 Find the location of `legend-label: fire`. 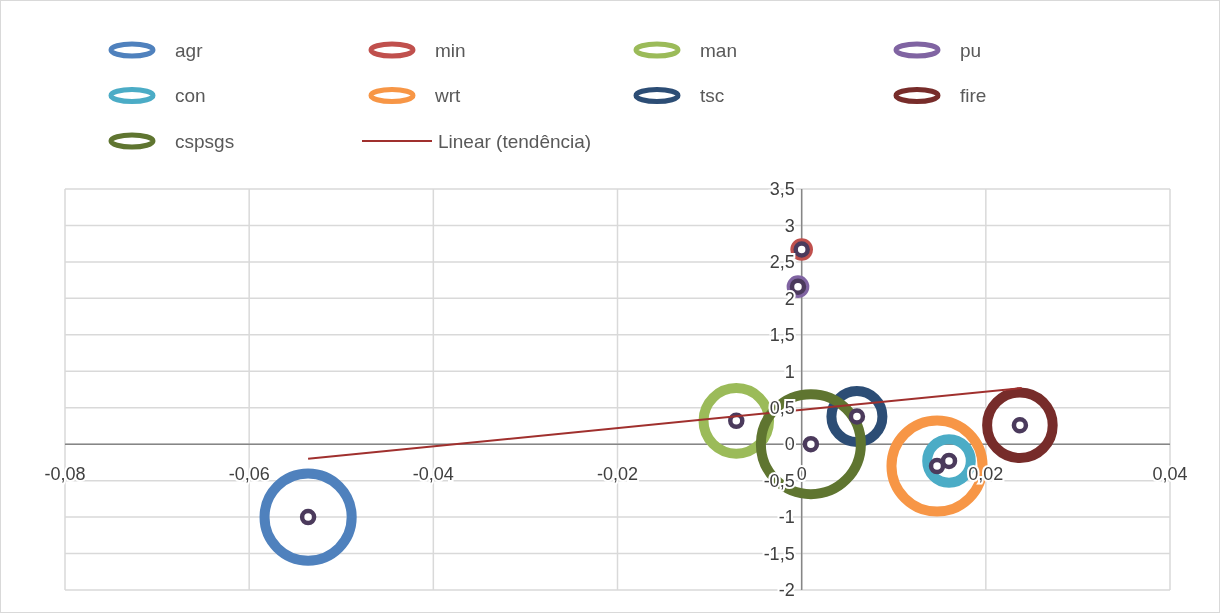

legend-label: fire is located at coordinates (973, 96).